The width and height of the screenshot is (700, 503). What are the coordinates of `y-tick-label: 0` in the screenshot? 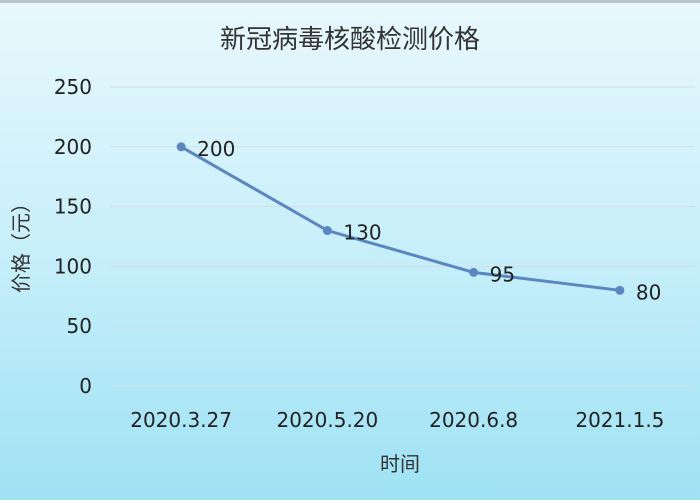 It's located at (85, 386).